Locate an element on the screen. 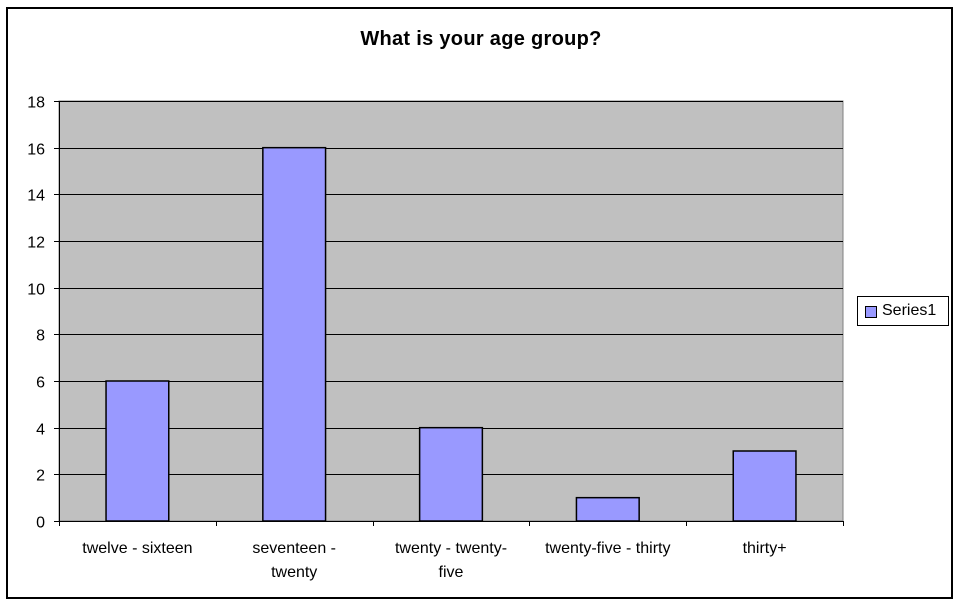  category-label-line: twenty is located at coordinates (294, 572).